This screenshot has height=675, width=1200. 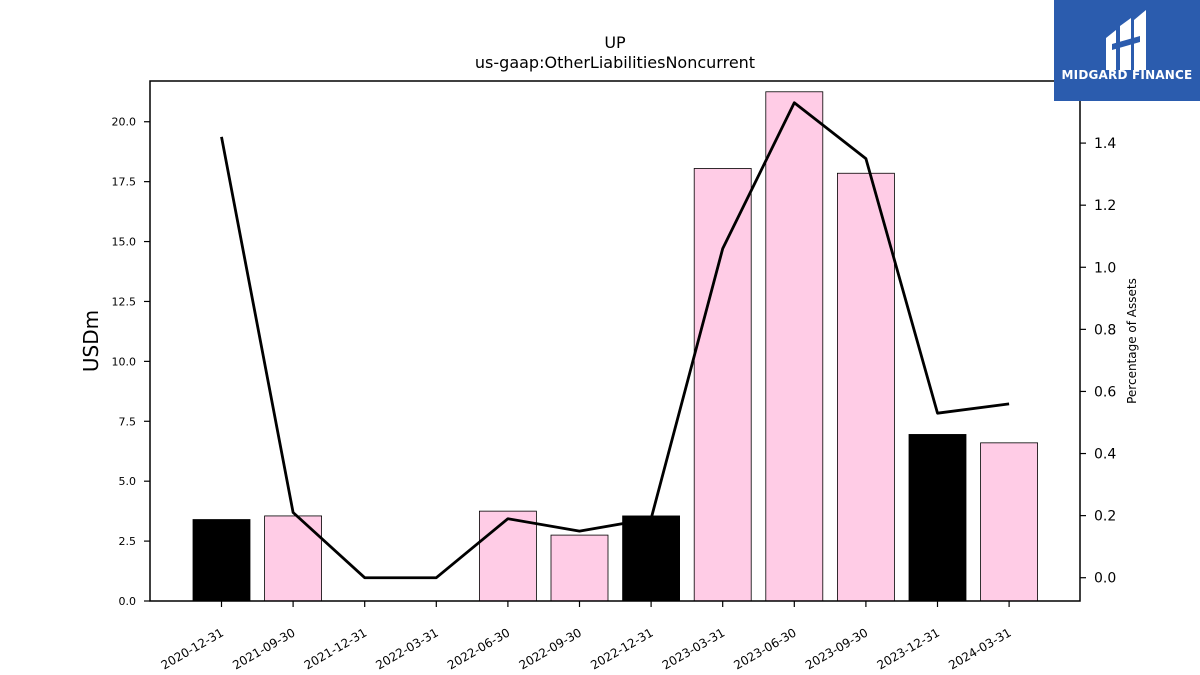 I want to click on x-tick-label: 2023-03-31, so click(x=693, y=648).